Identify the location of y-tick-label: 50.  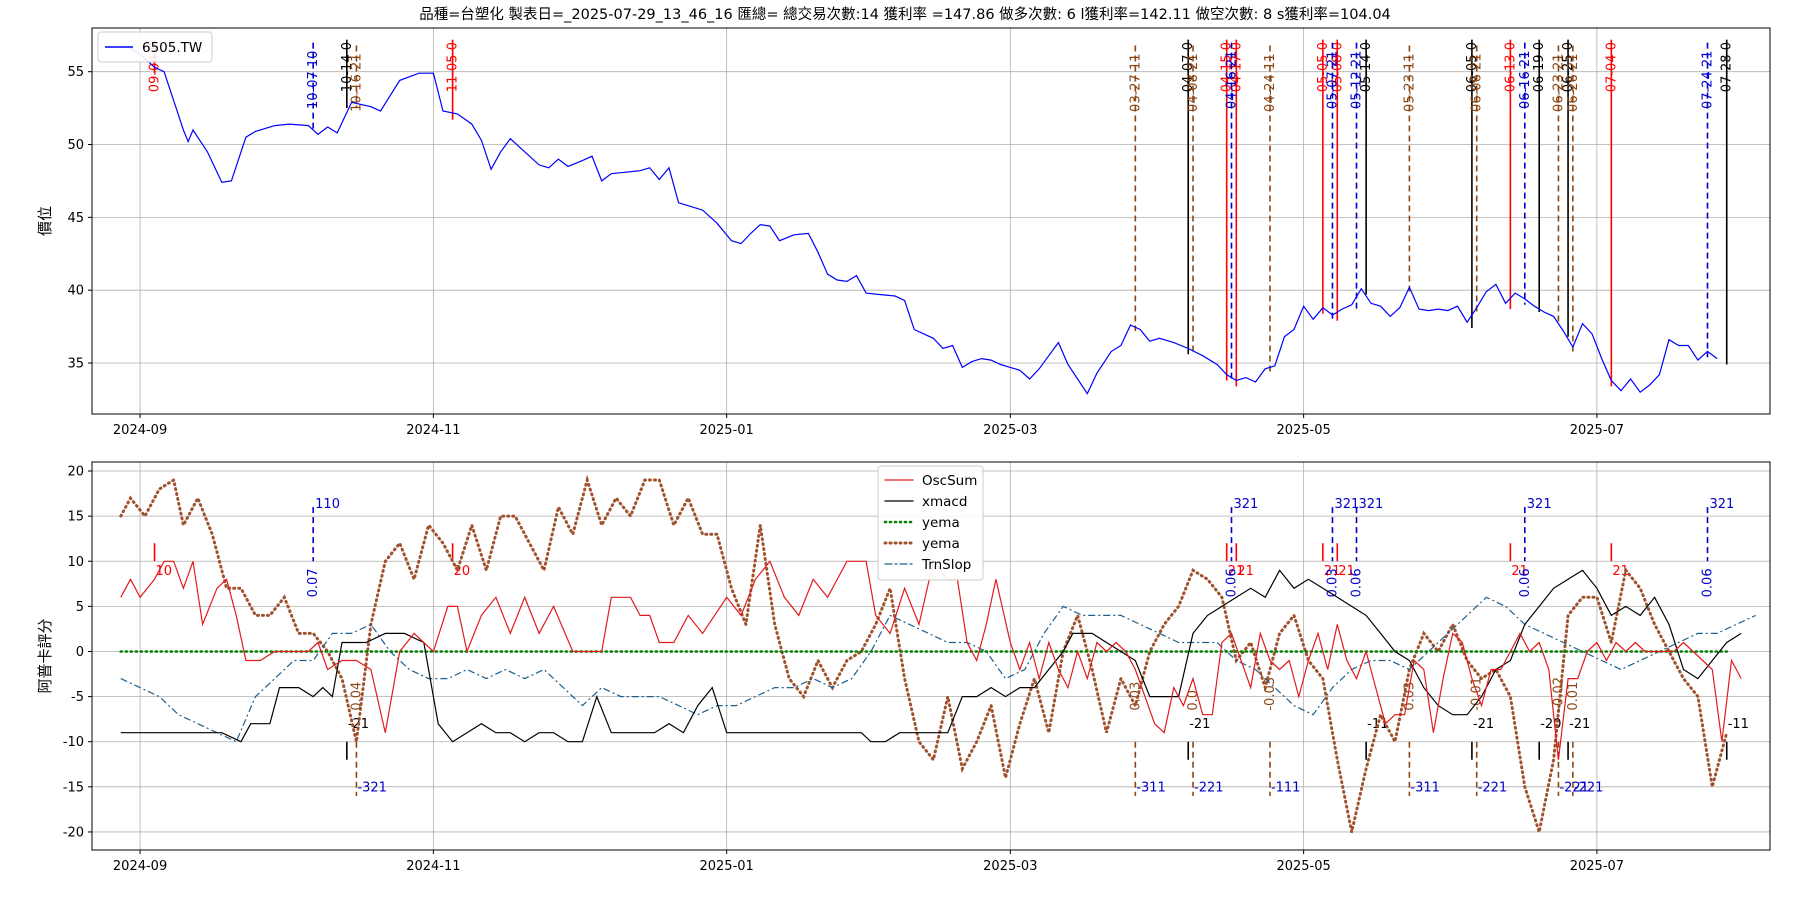
(75, 145).